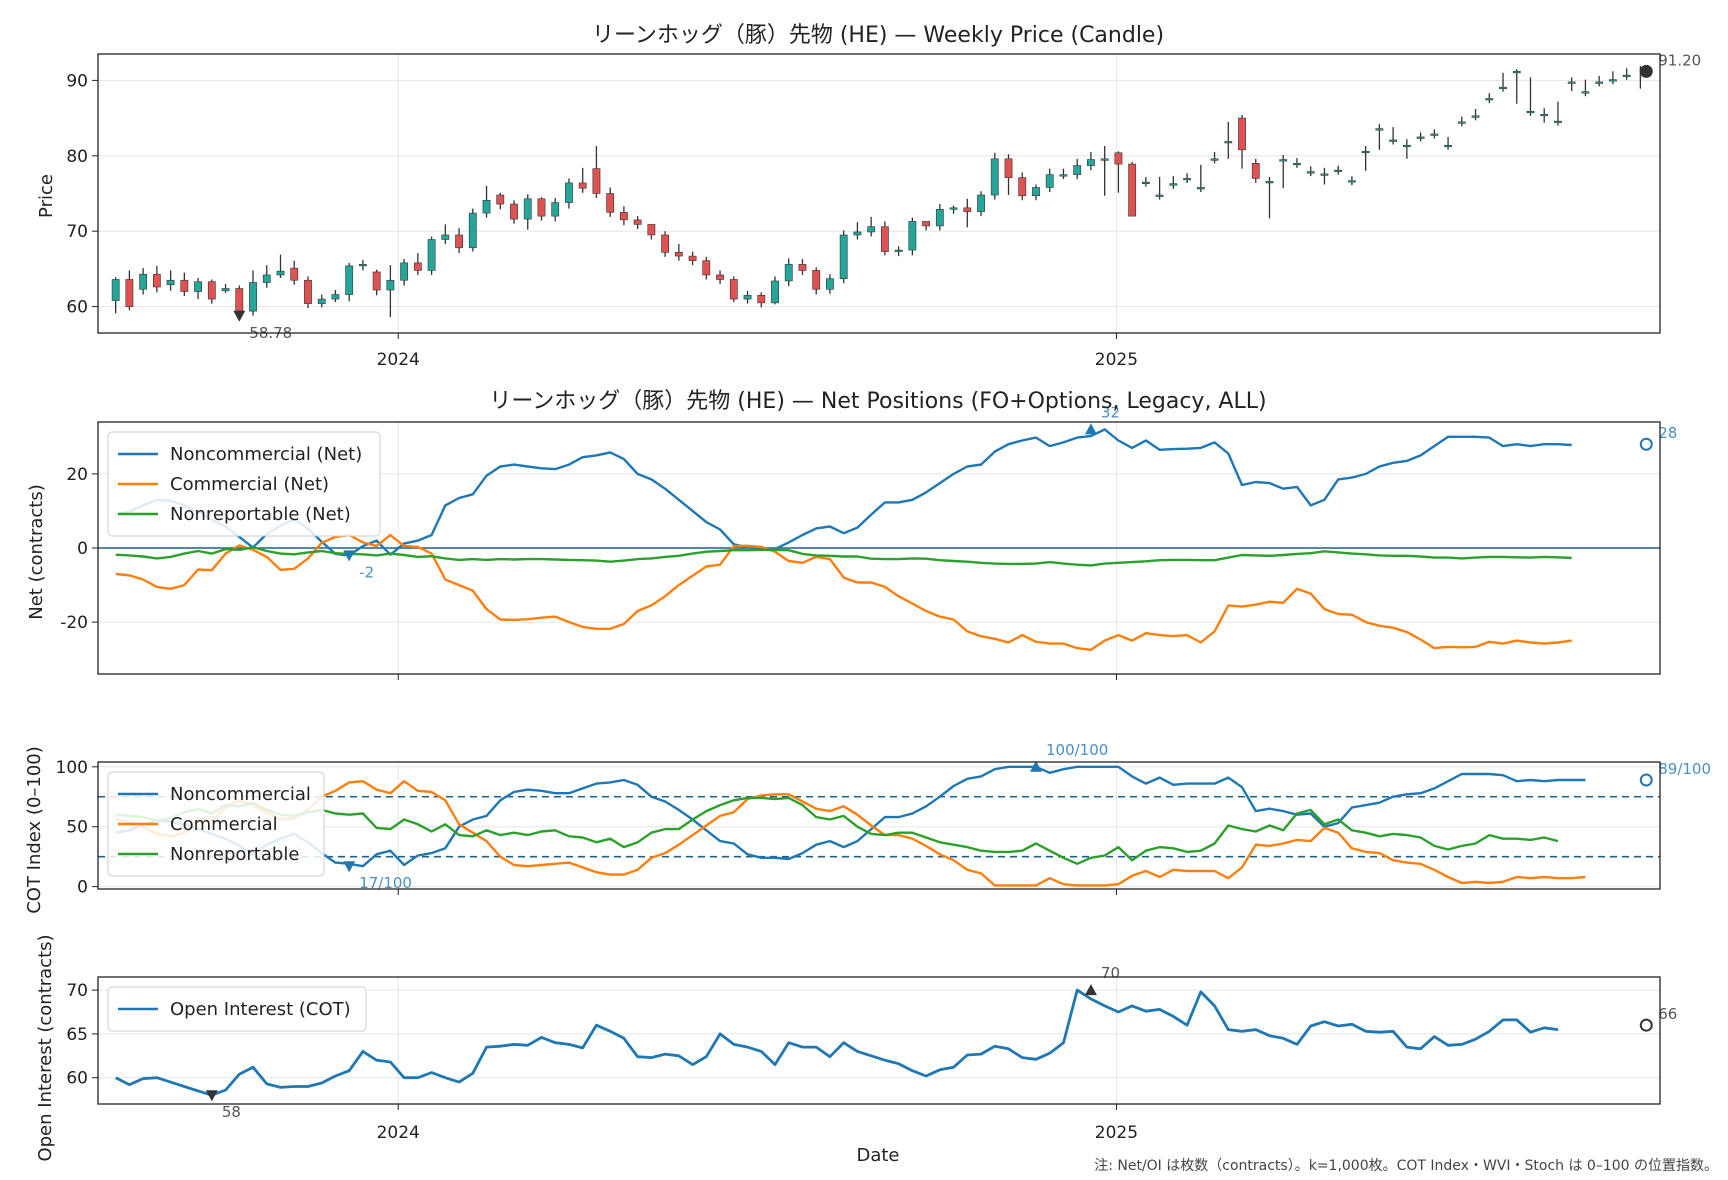 The width and height of the screenshot is (1728, 1180). I want to click on legend-entry: Nonreportable, so click(234, 854).